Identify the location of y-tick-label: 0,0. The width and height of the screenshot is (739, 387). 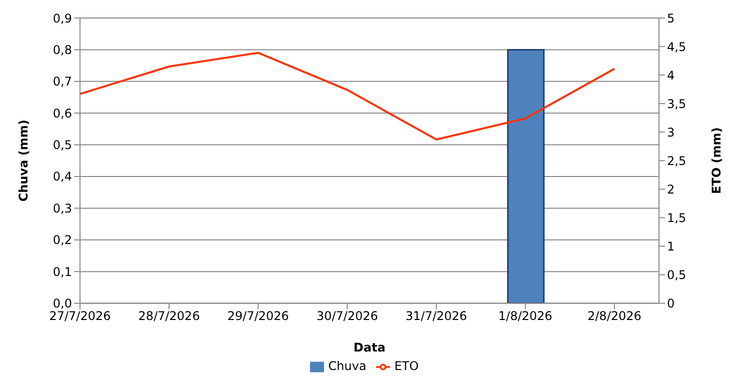
(62, 303).